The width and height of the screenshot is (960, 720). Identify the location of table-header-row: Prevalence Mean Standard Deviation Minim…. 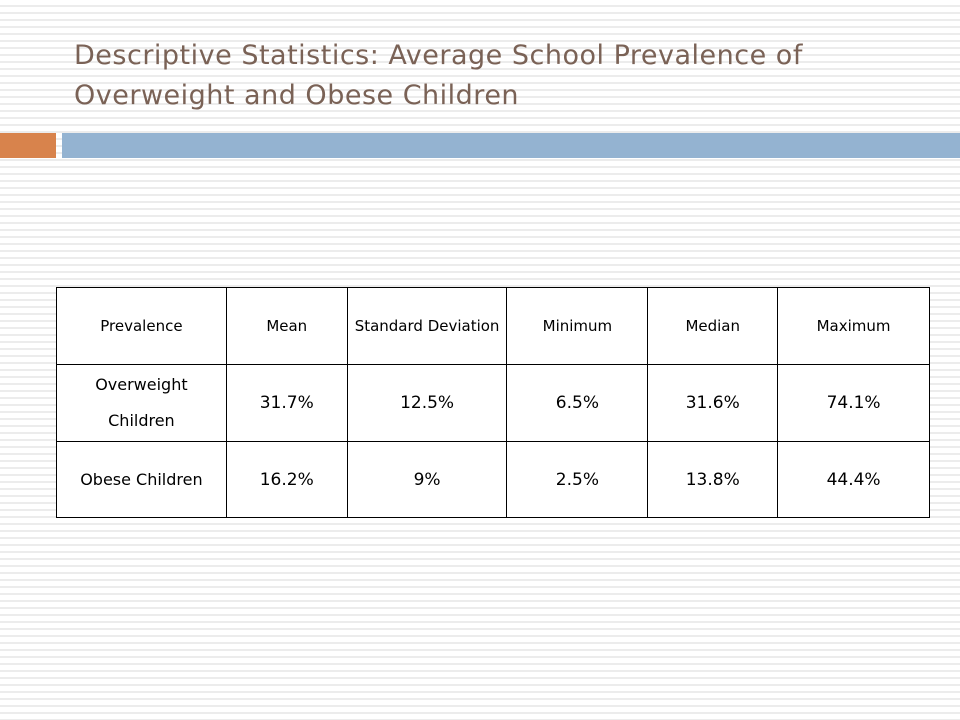
(493, 326).